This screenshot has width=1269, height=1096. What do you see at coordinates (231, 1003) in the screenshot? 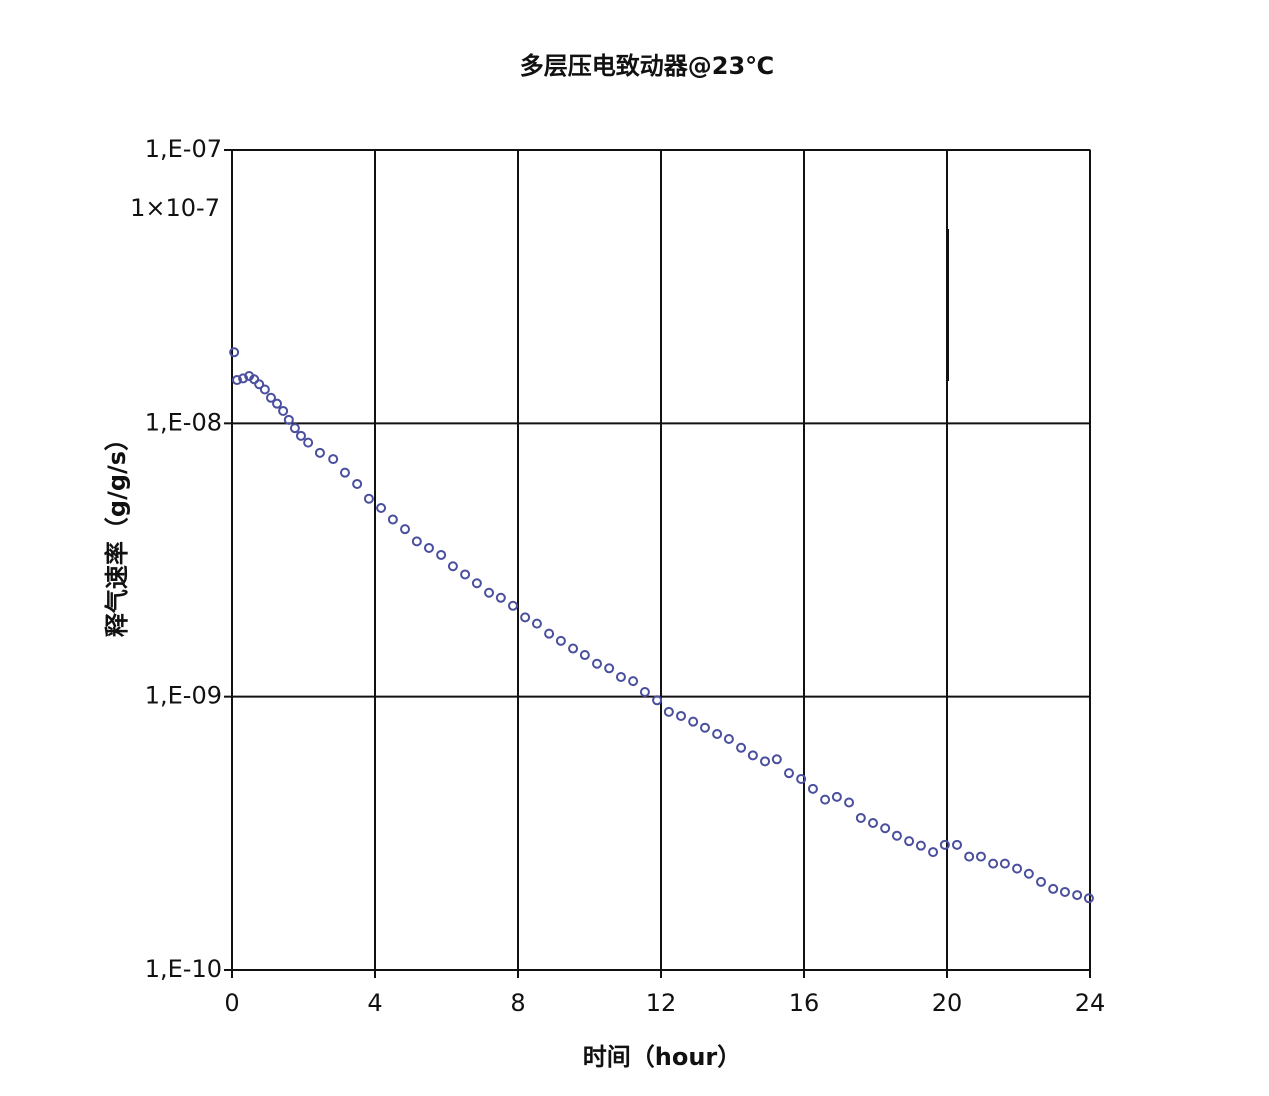
I see `x-tick-label: 0` at bounding box center [231, 1003].